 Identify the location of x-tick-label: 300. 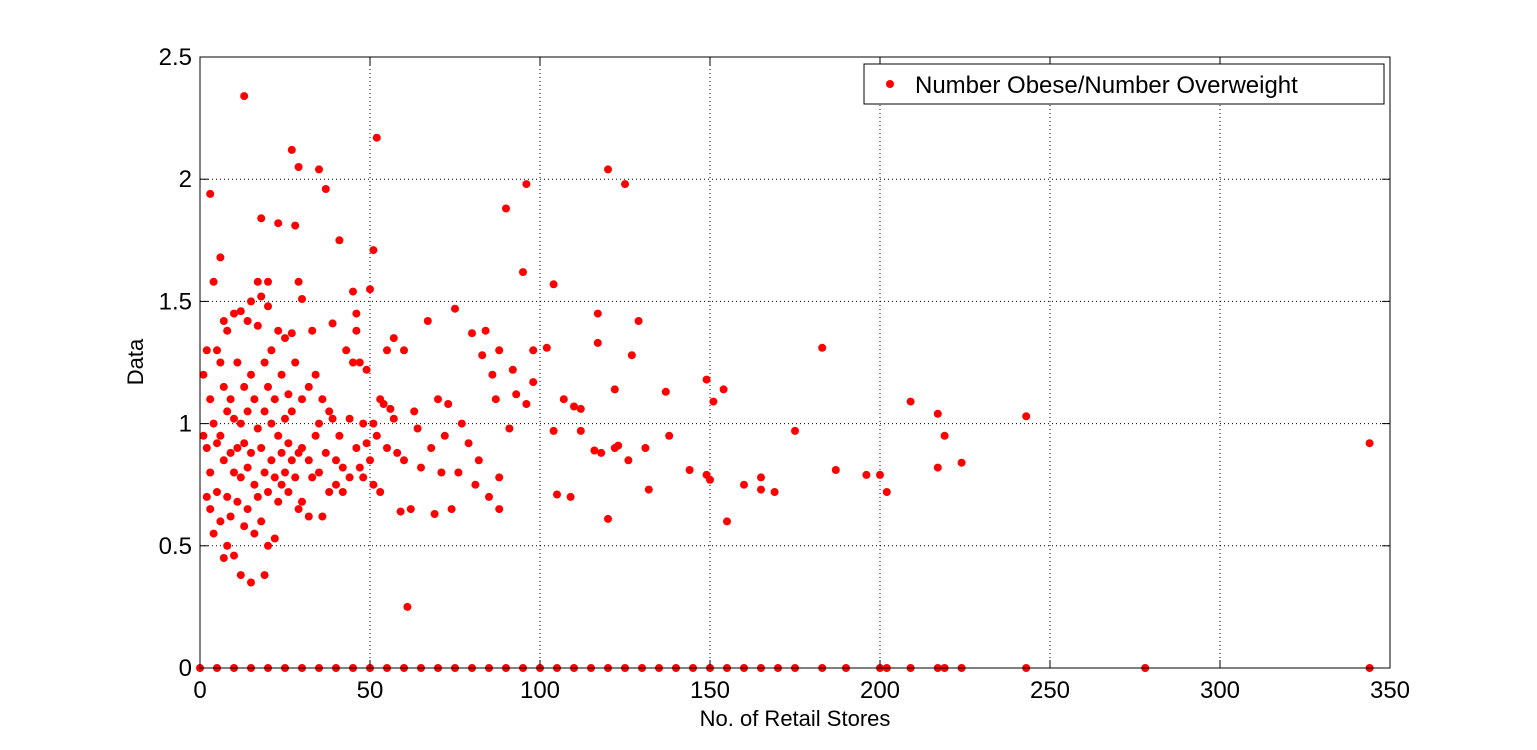
(1220, 690).